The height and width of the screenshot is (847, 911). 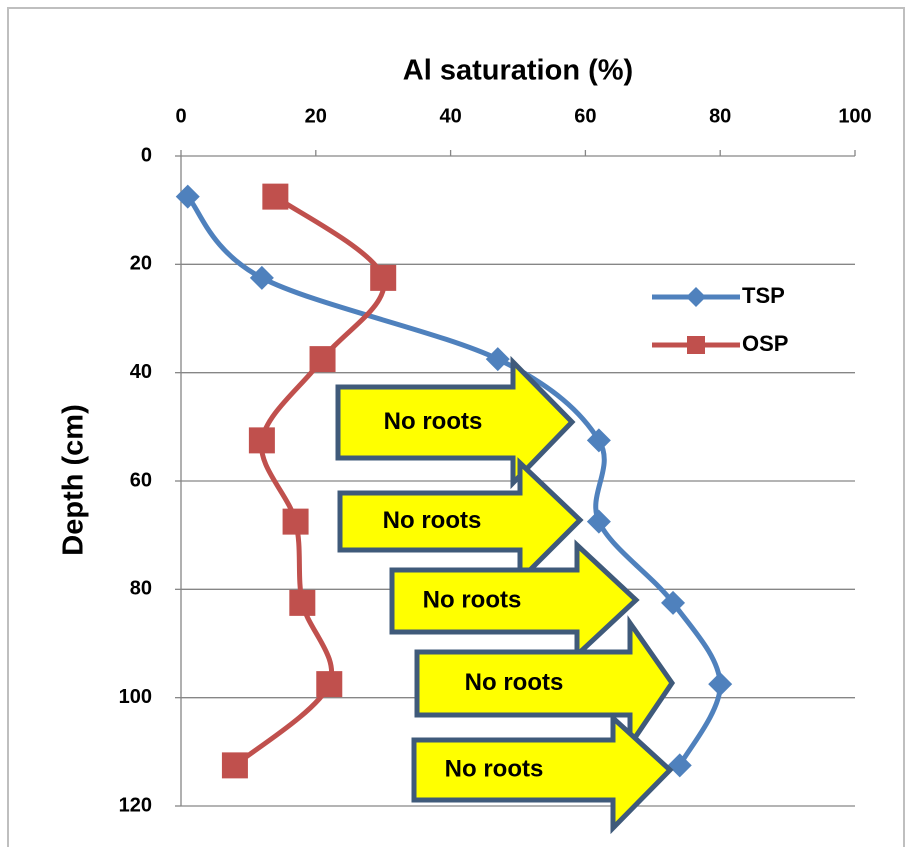 What do you see at coordinates (141, 480) in the screenshot?
I see `depth-tick-label: 60` at bounding box center [141, 480].